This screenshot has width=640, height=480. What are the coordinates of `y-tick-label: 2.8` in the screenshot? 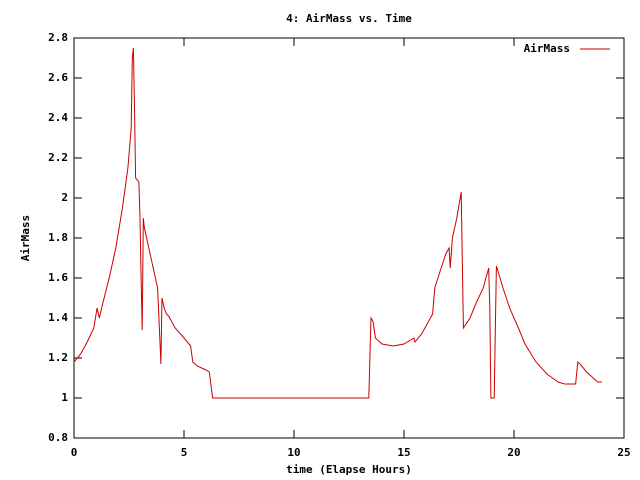 It's located at (58, 37).